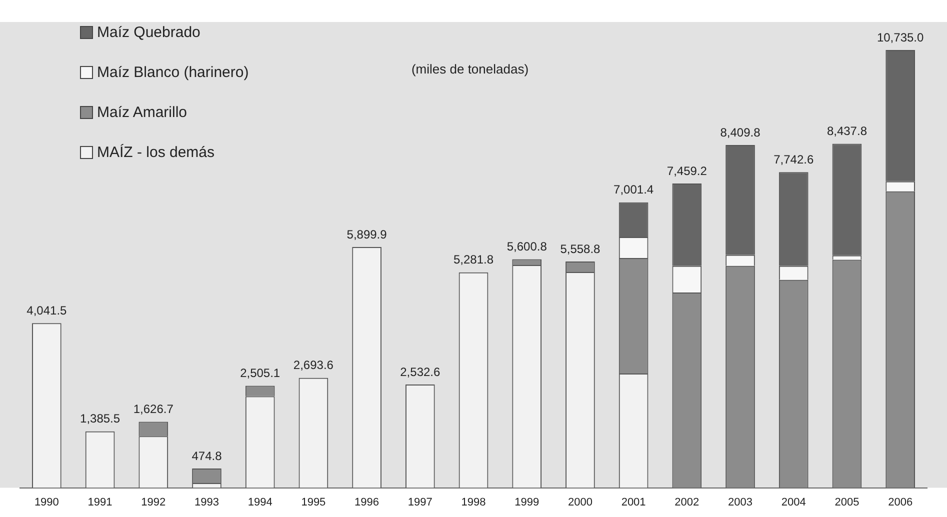  Describe the element at coordinates (527, 247) in the screenshot. I see `annotation: 5,600.8` at that location.